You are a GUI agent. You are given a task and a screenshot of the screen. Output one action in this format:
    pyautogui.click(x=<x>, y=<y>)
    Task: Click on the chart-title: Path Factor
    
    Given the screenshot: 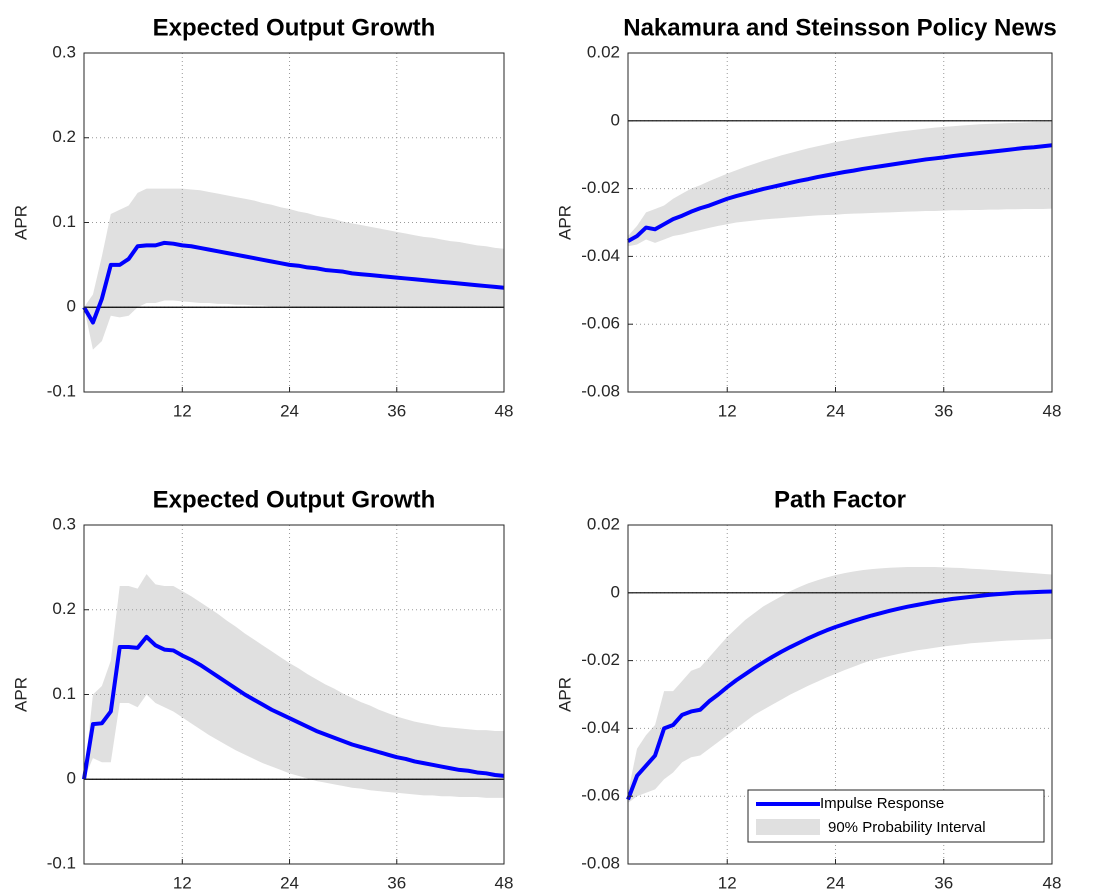 What is the action you would take?
    pyautogui.click(x=840, y=499)
    